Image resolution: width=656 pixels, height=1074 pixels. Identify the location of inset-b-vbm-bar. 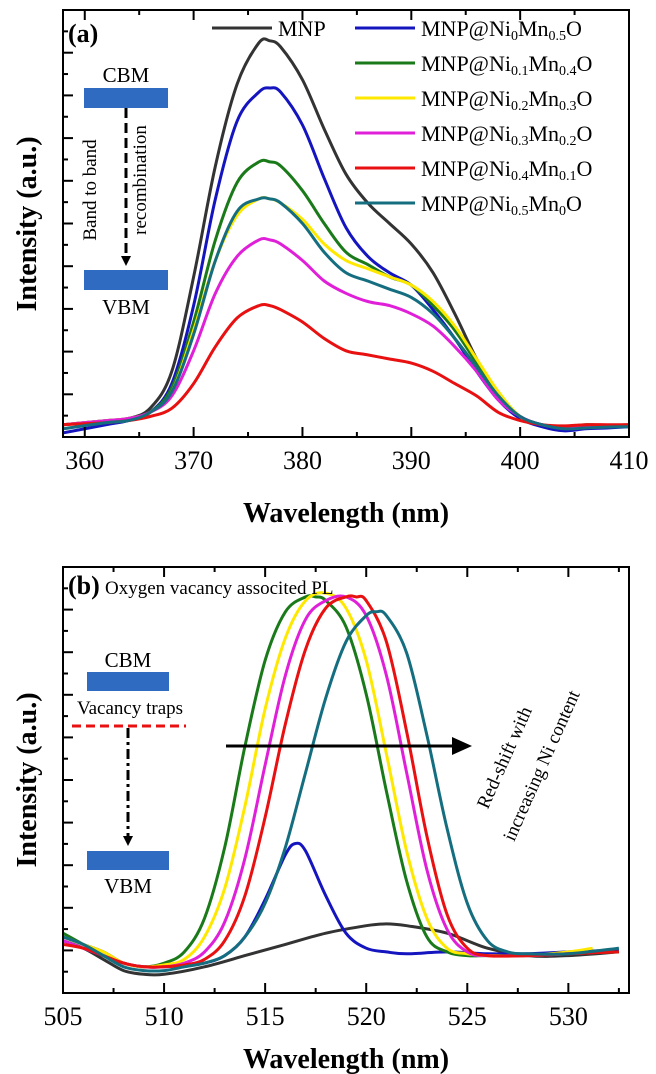
(128, 860).